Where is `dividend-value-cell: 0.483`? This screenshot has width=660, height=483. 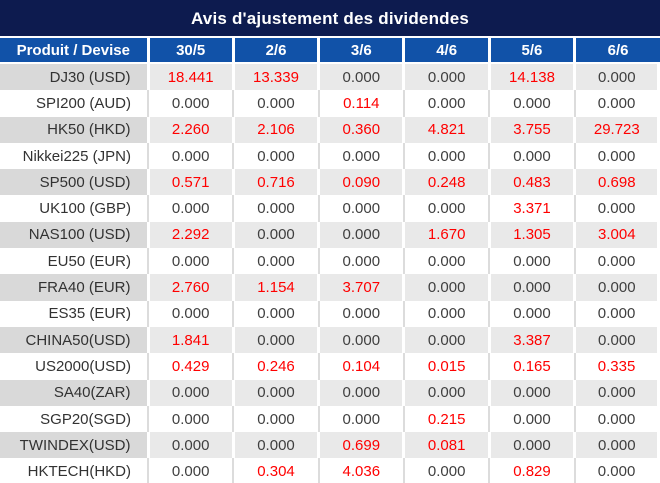 dividend-value-cell: 0.483 is located at coordinates (533, 182).